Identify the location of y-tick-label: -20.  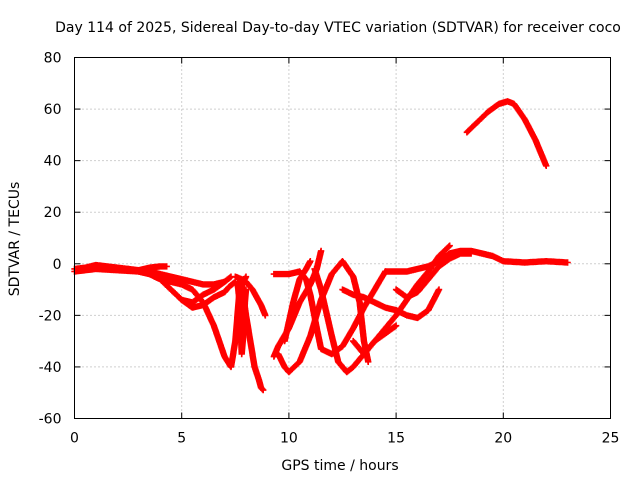
(50, 316).